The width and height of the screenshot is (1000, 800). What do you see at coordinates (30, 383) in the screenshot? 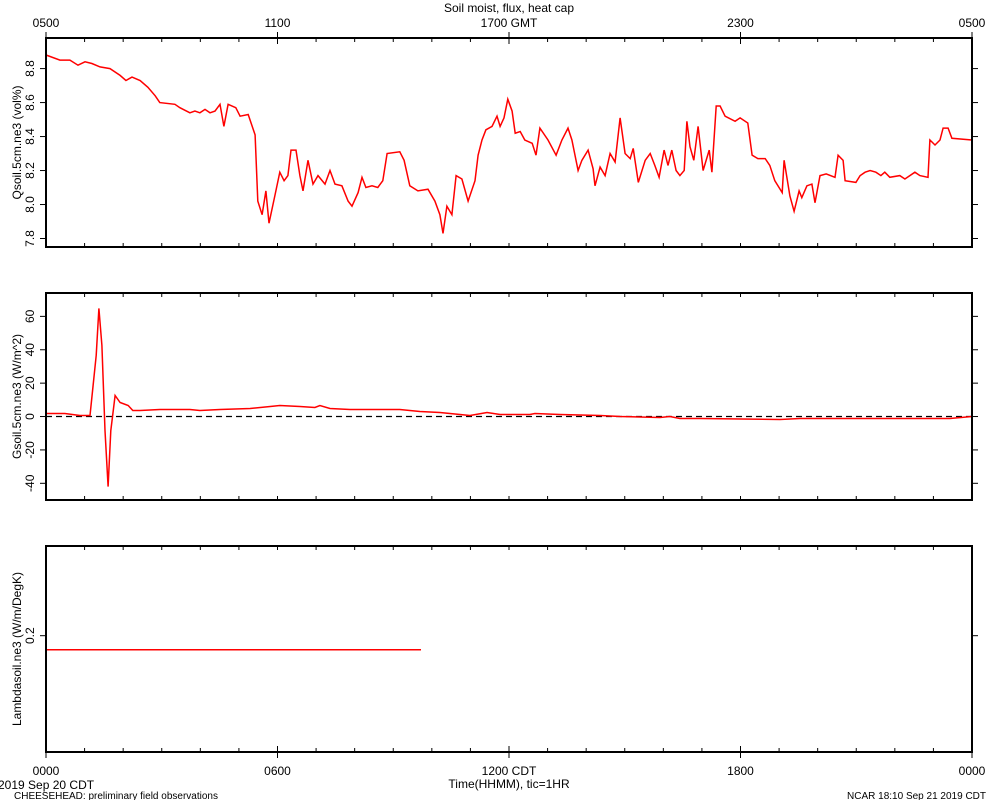
I see `y-tick-label: 20` at bounding box center [30, 383].